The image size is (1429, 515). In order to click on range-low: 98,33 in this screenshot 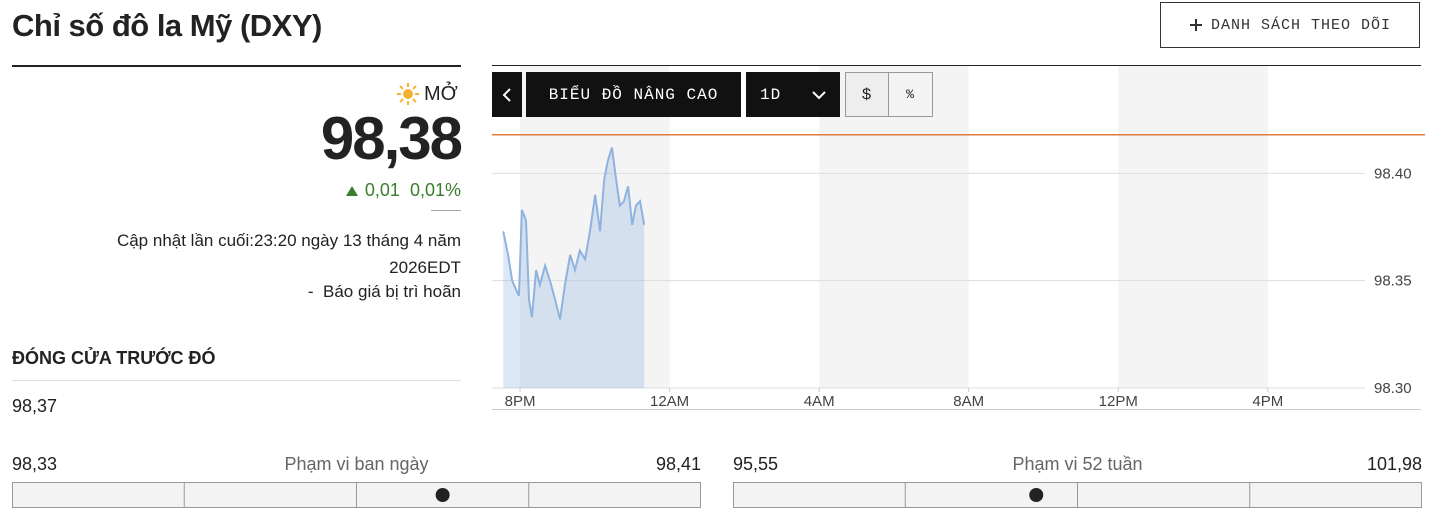, I will do `click(35, 464)`.